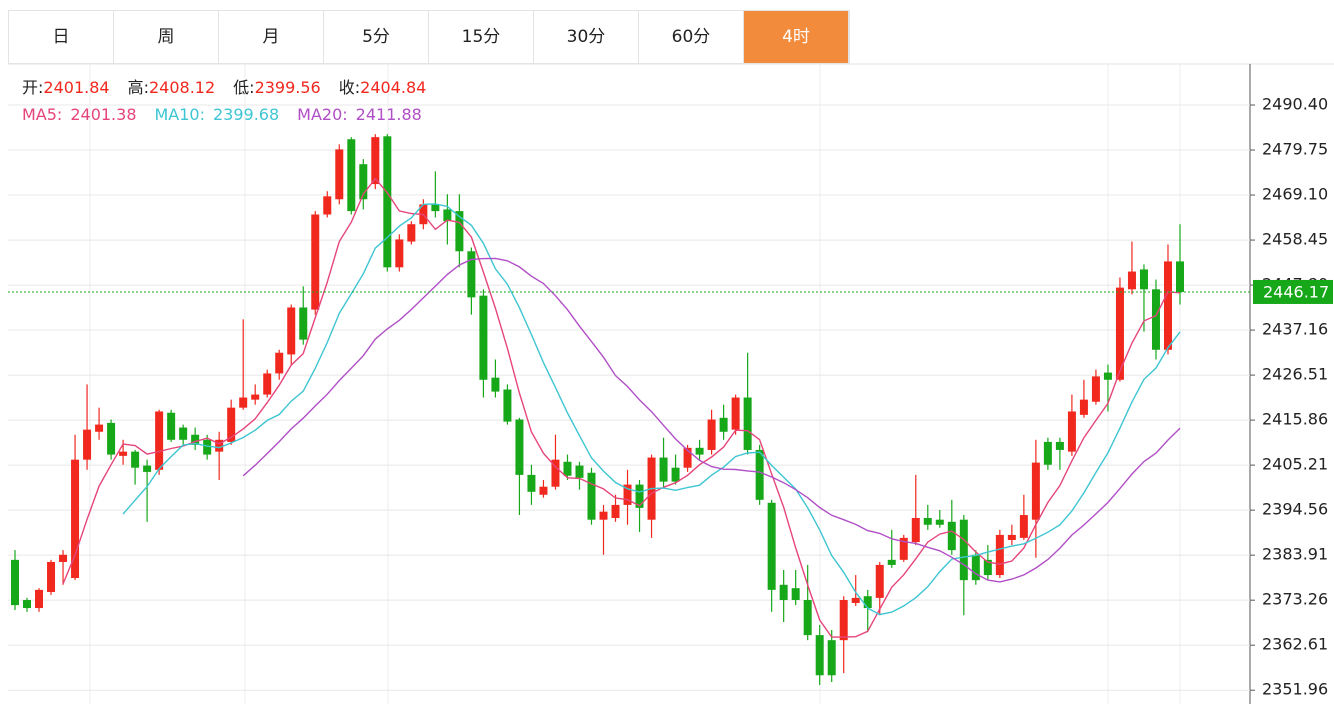  What do you see at coordinates (1295, 554) in the screenshot?
I see `y-tick-label: 2383.91` at bounding box center [1295, 554].